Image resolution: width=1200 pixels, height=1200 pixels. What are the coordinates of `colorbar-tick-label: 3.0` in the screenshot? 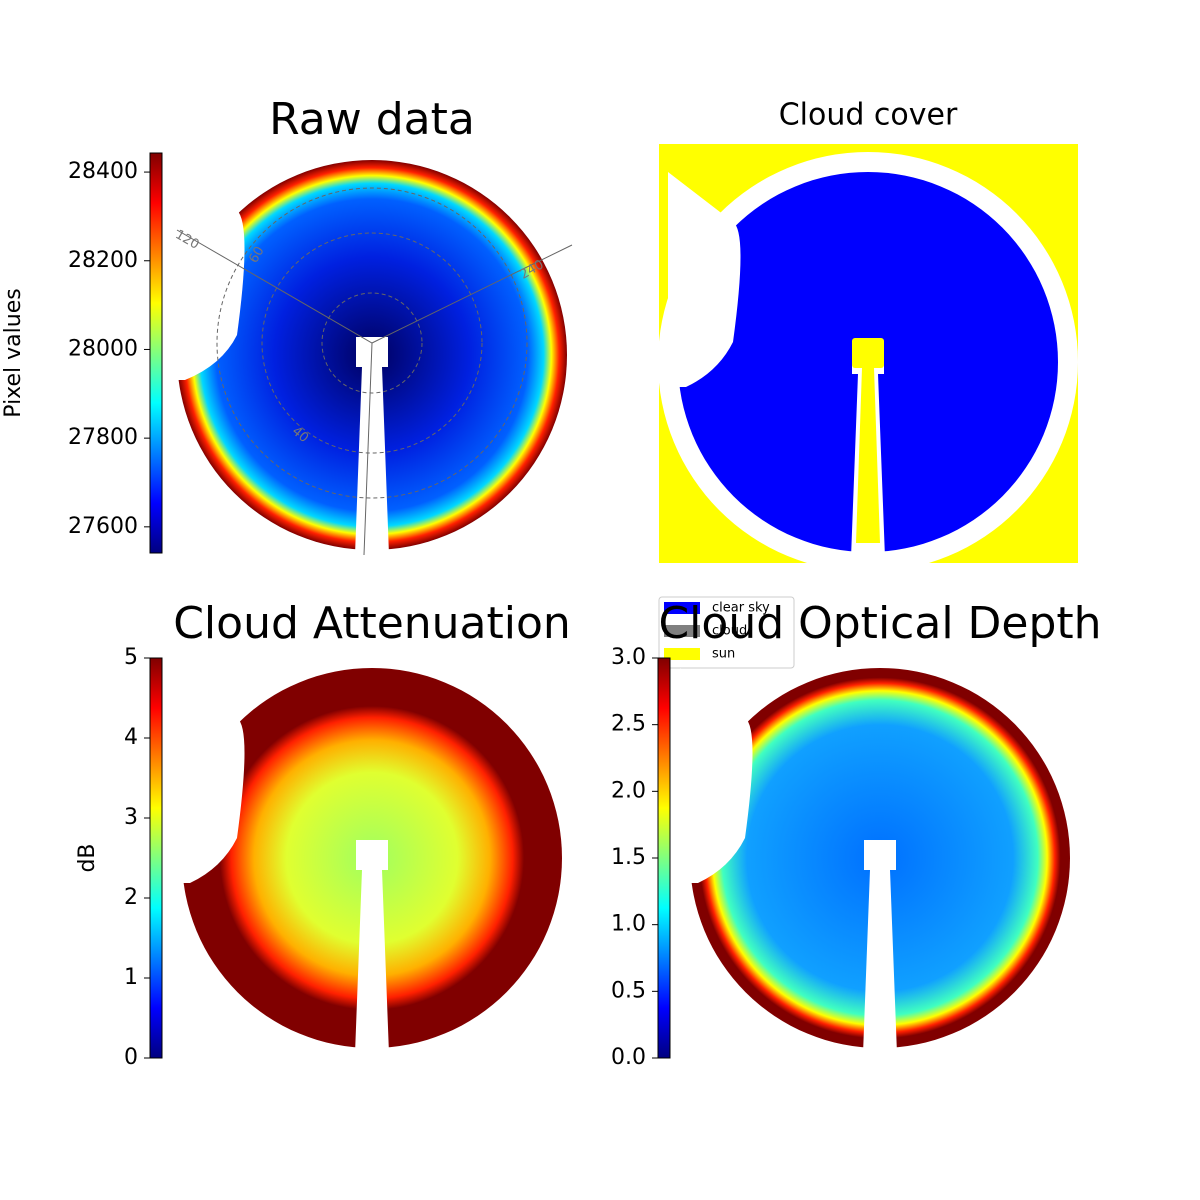 It's located at (628, 657).